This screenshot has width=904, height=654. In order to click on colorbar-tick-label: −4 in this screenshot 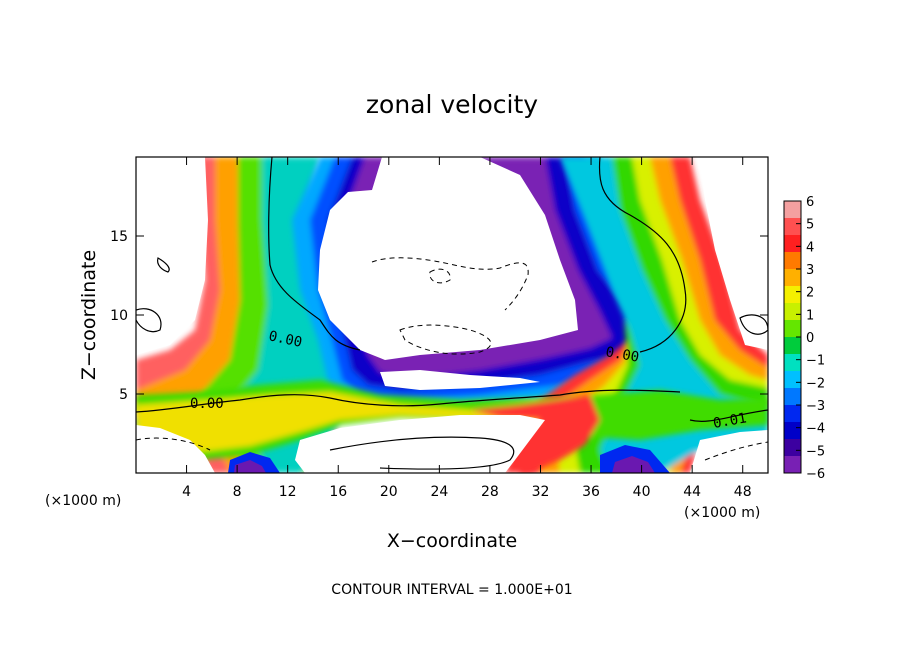, I will do `click(815, 429)`.